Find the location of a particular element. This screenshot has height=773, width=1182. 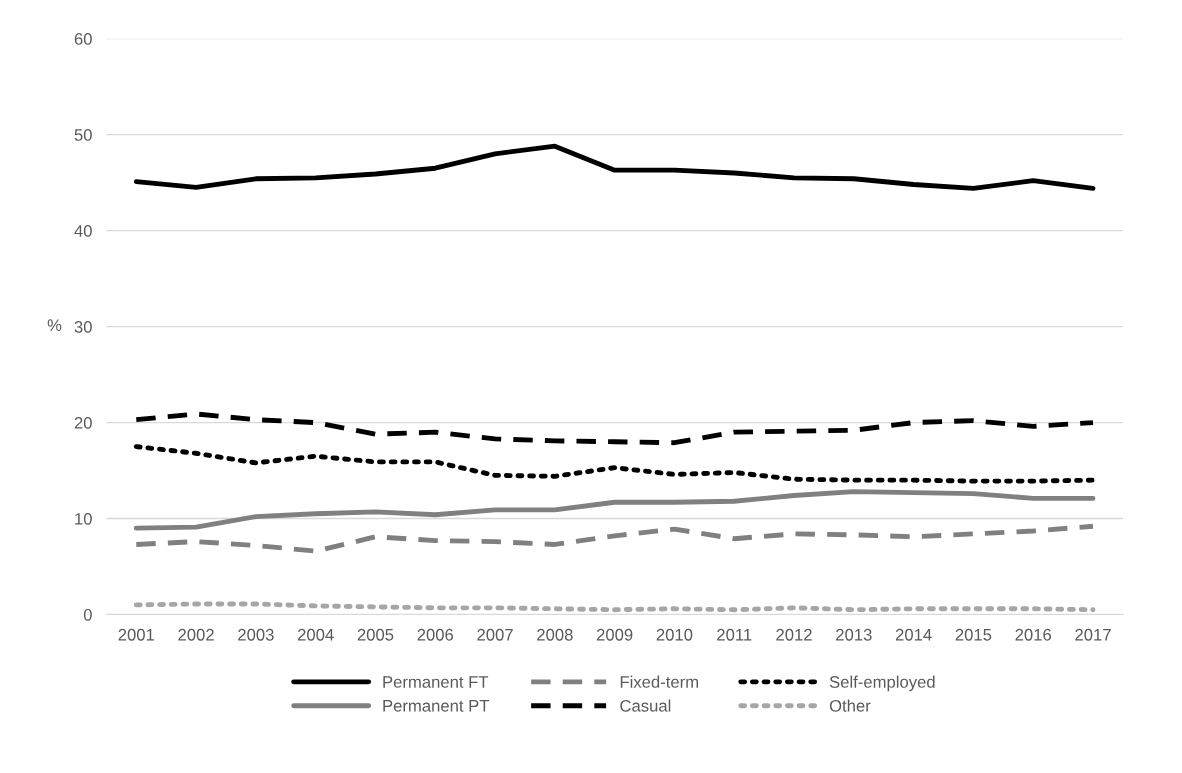

y-tick-label: 30 is located at coordinates (83, 326).